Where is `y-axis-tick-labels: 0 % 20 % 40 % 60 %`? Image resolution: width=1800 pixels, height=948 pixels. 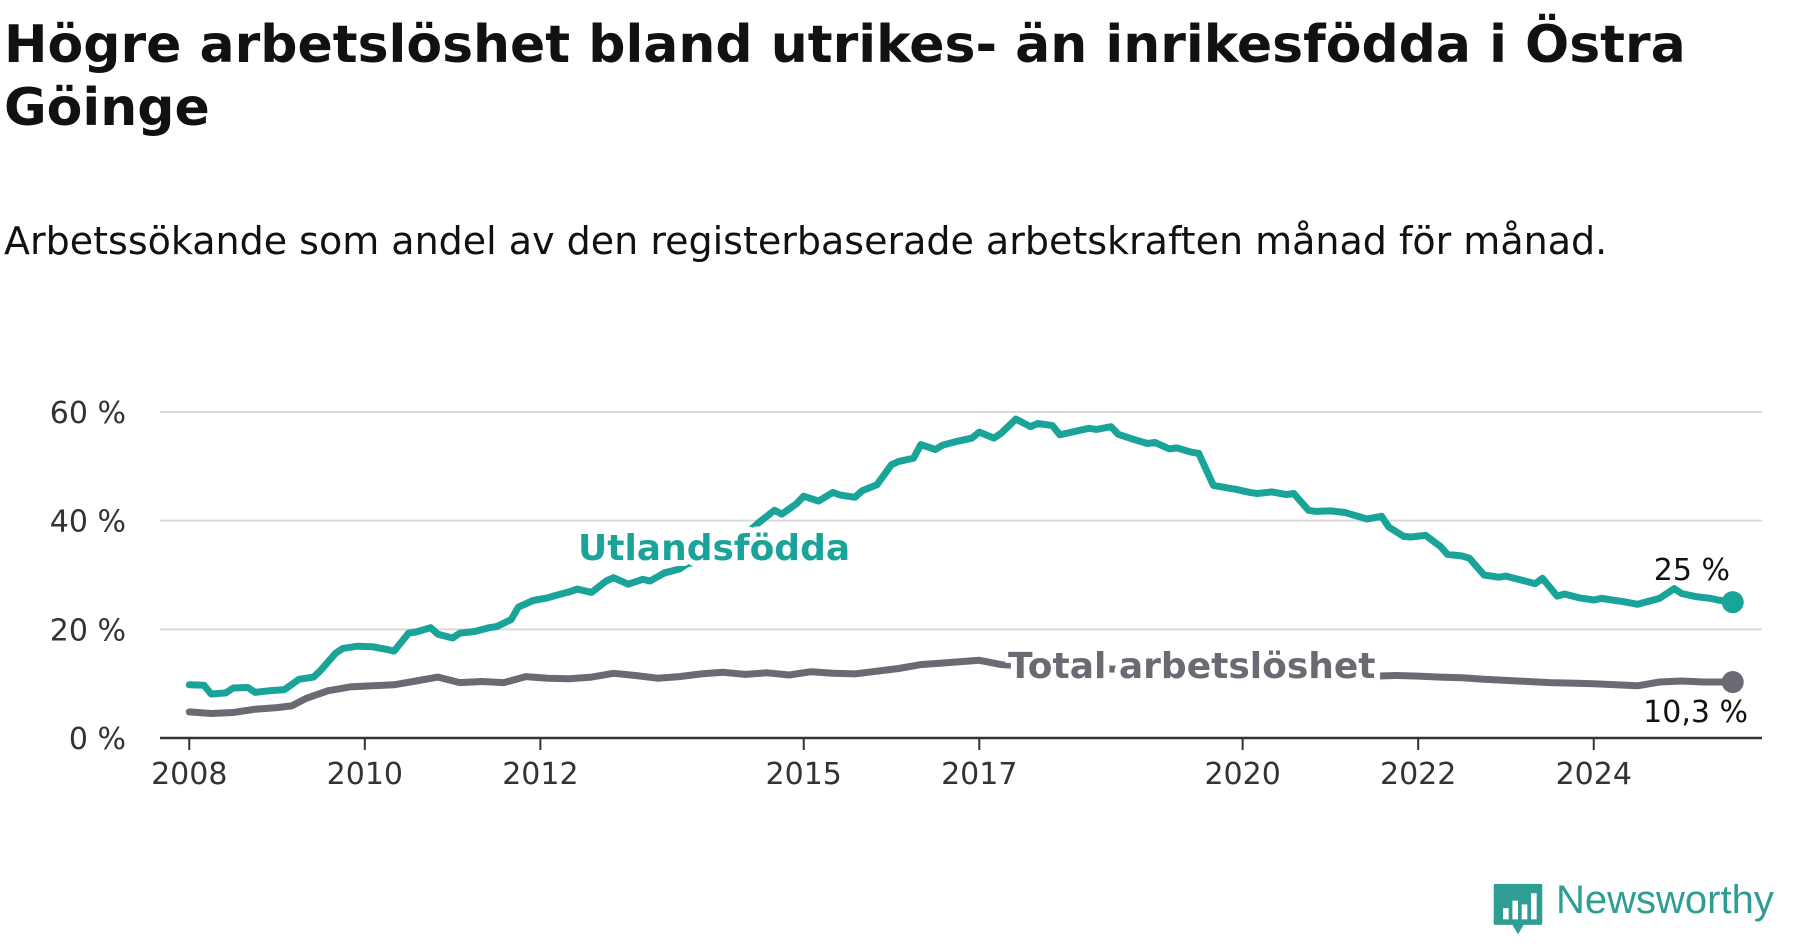
y-axis-tick-labels: 0 % 20 % 40 % 60 % is located at coordinates (88, 576).